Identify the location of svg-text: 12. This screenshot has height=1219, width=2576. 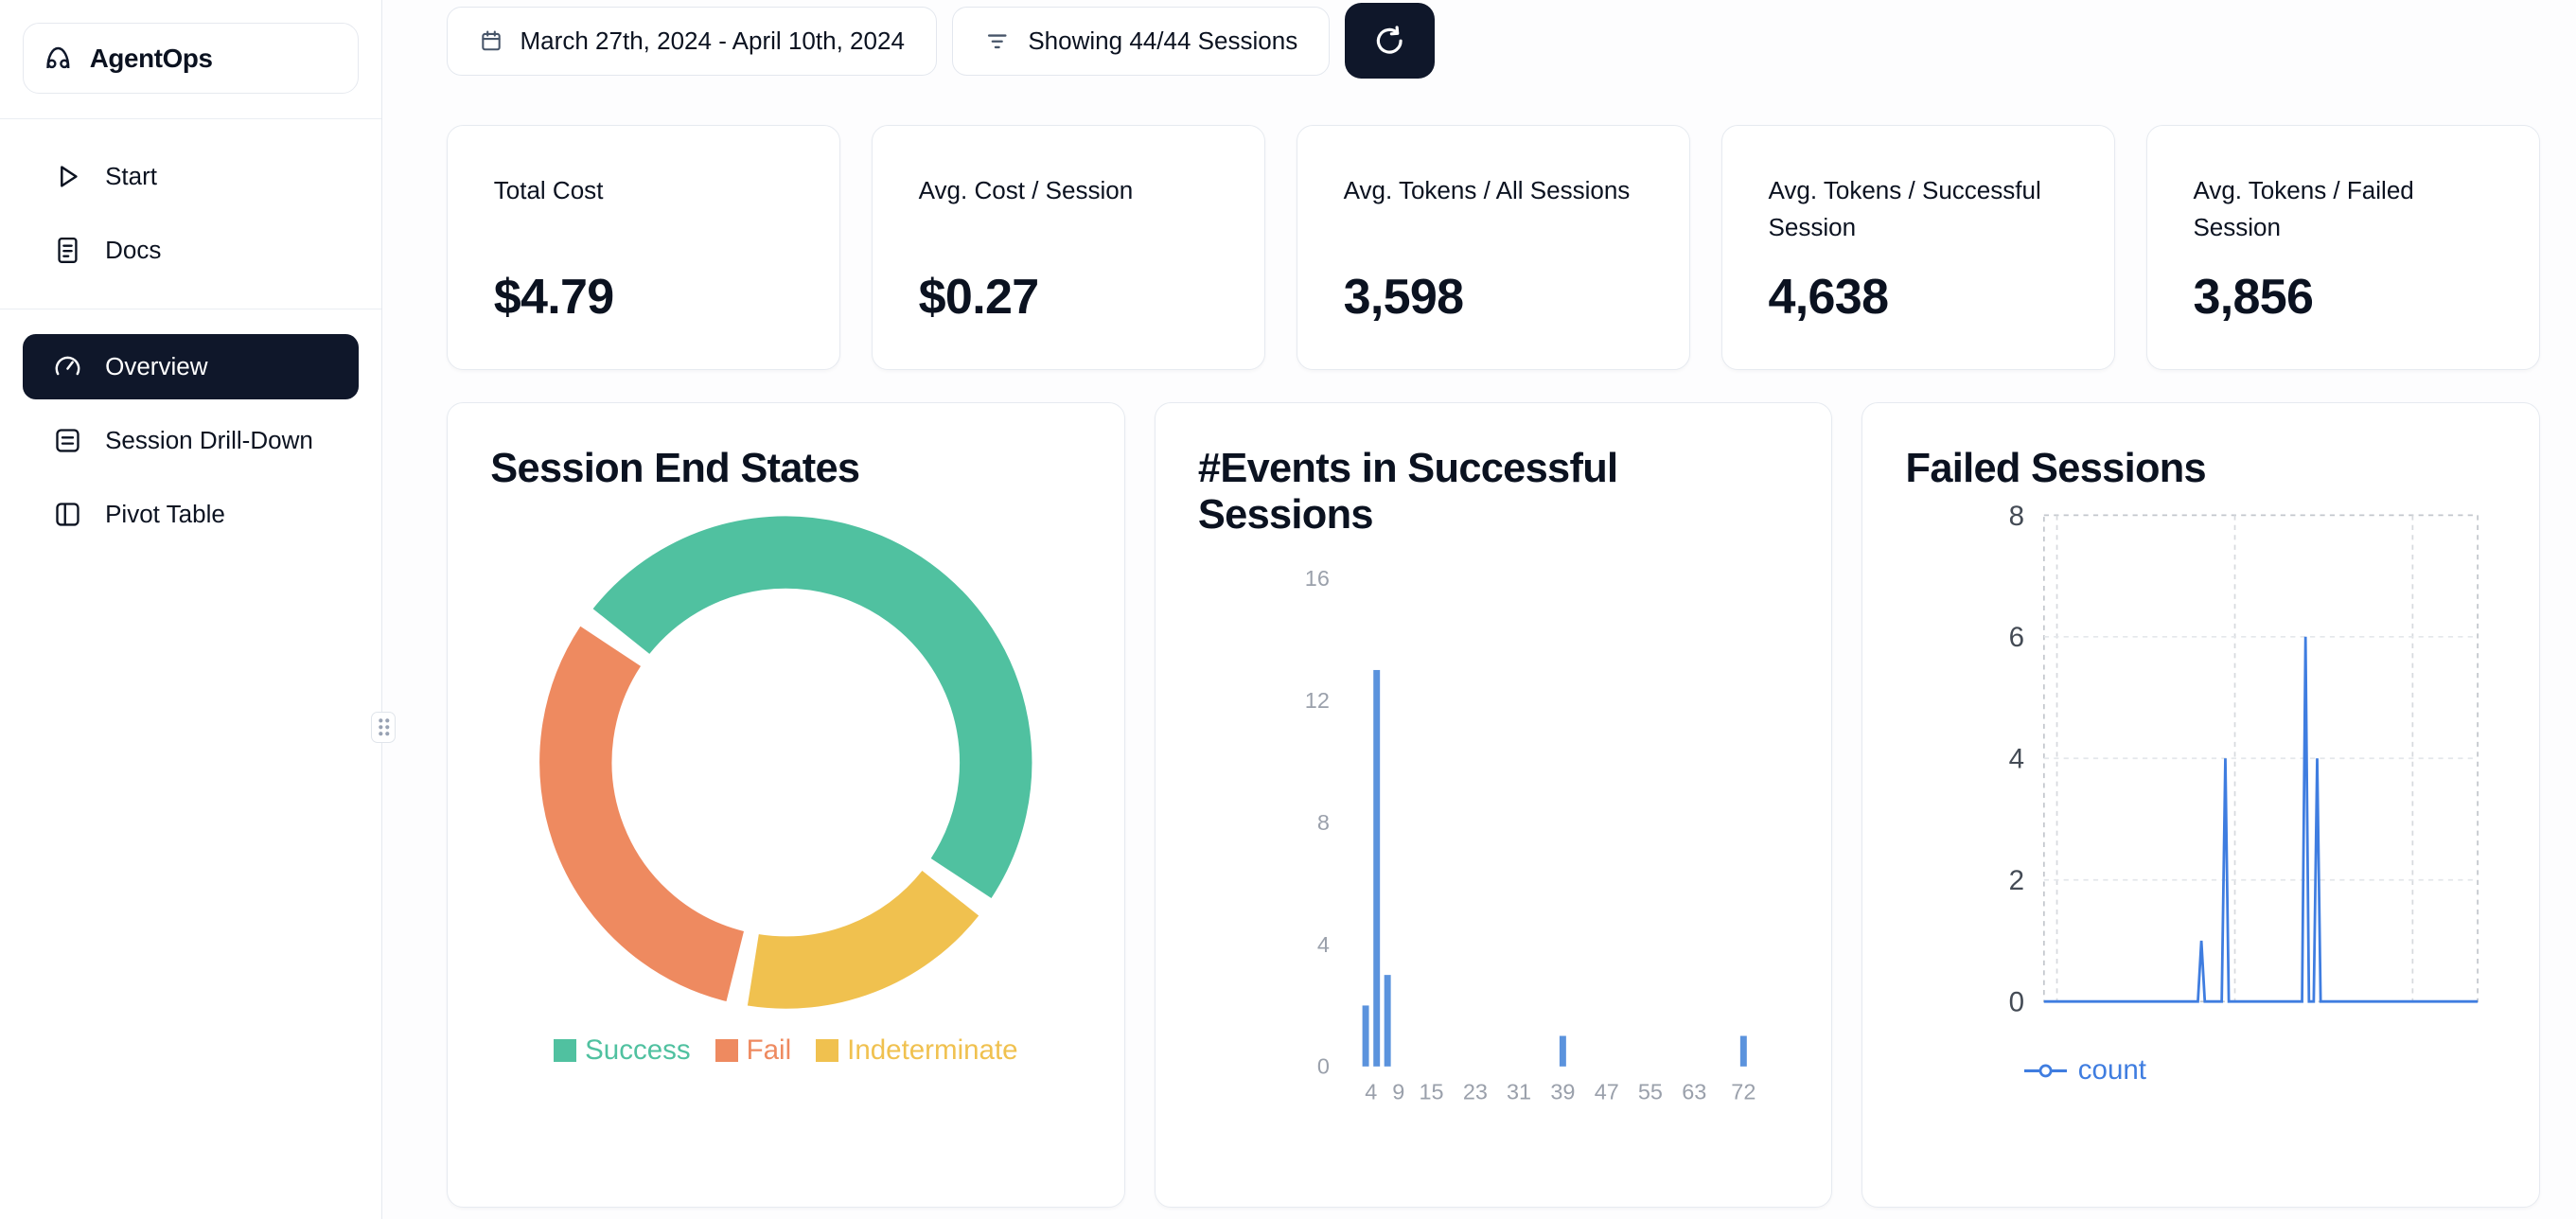
(1317, 700).